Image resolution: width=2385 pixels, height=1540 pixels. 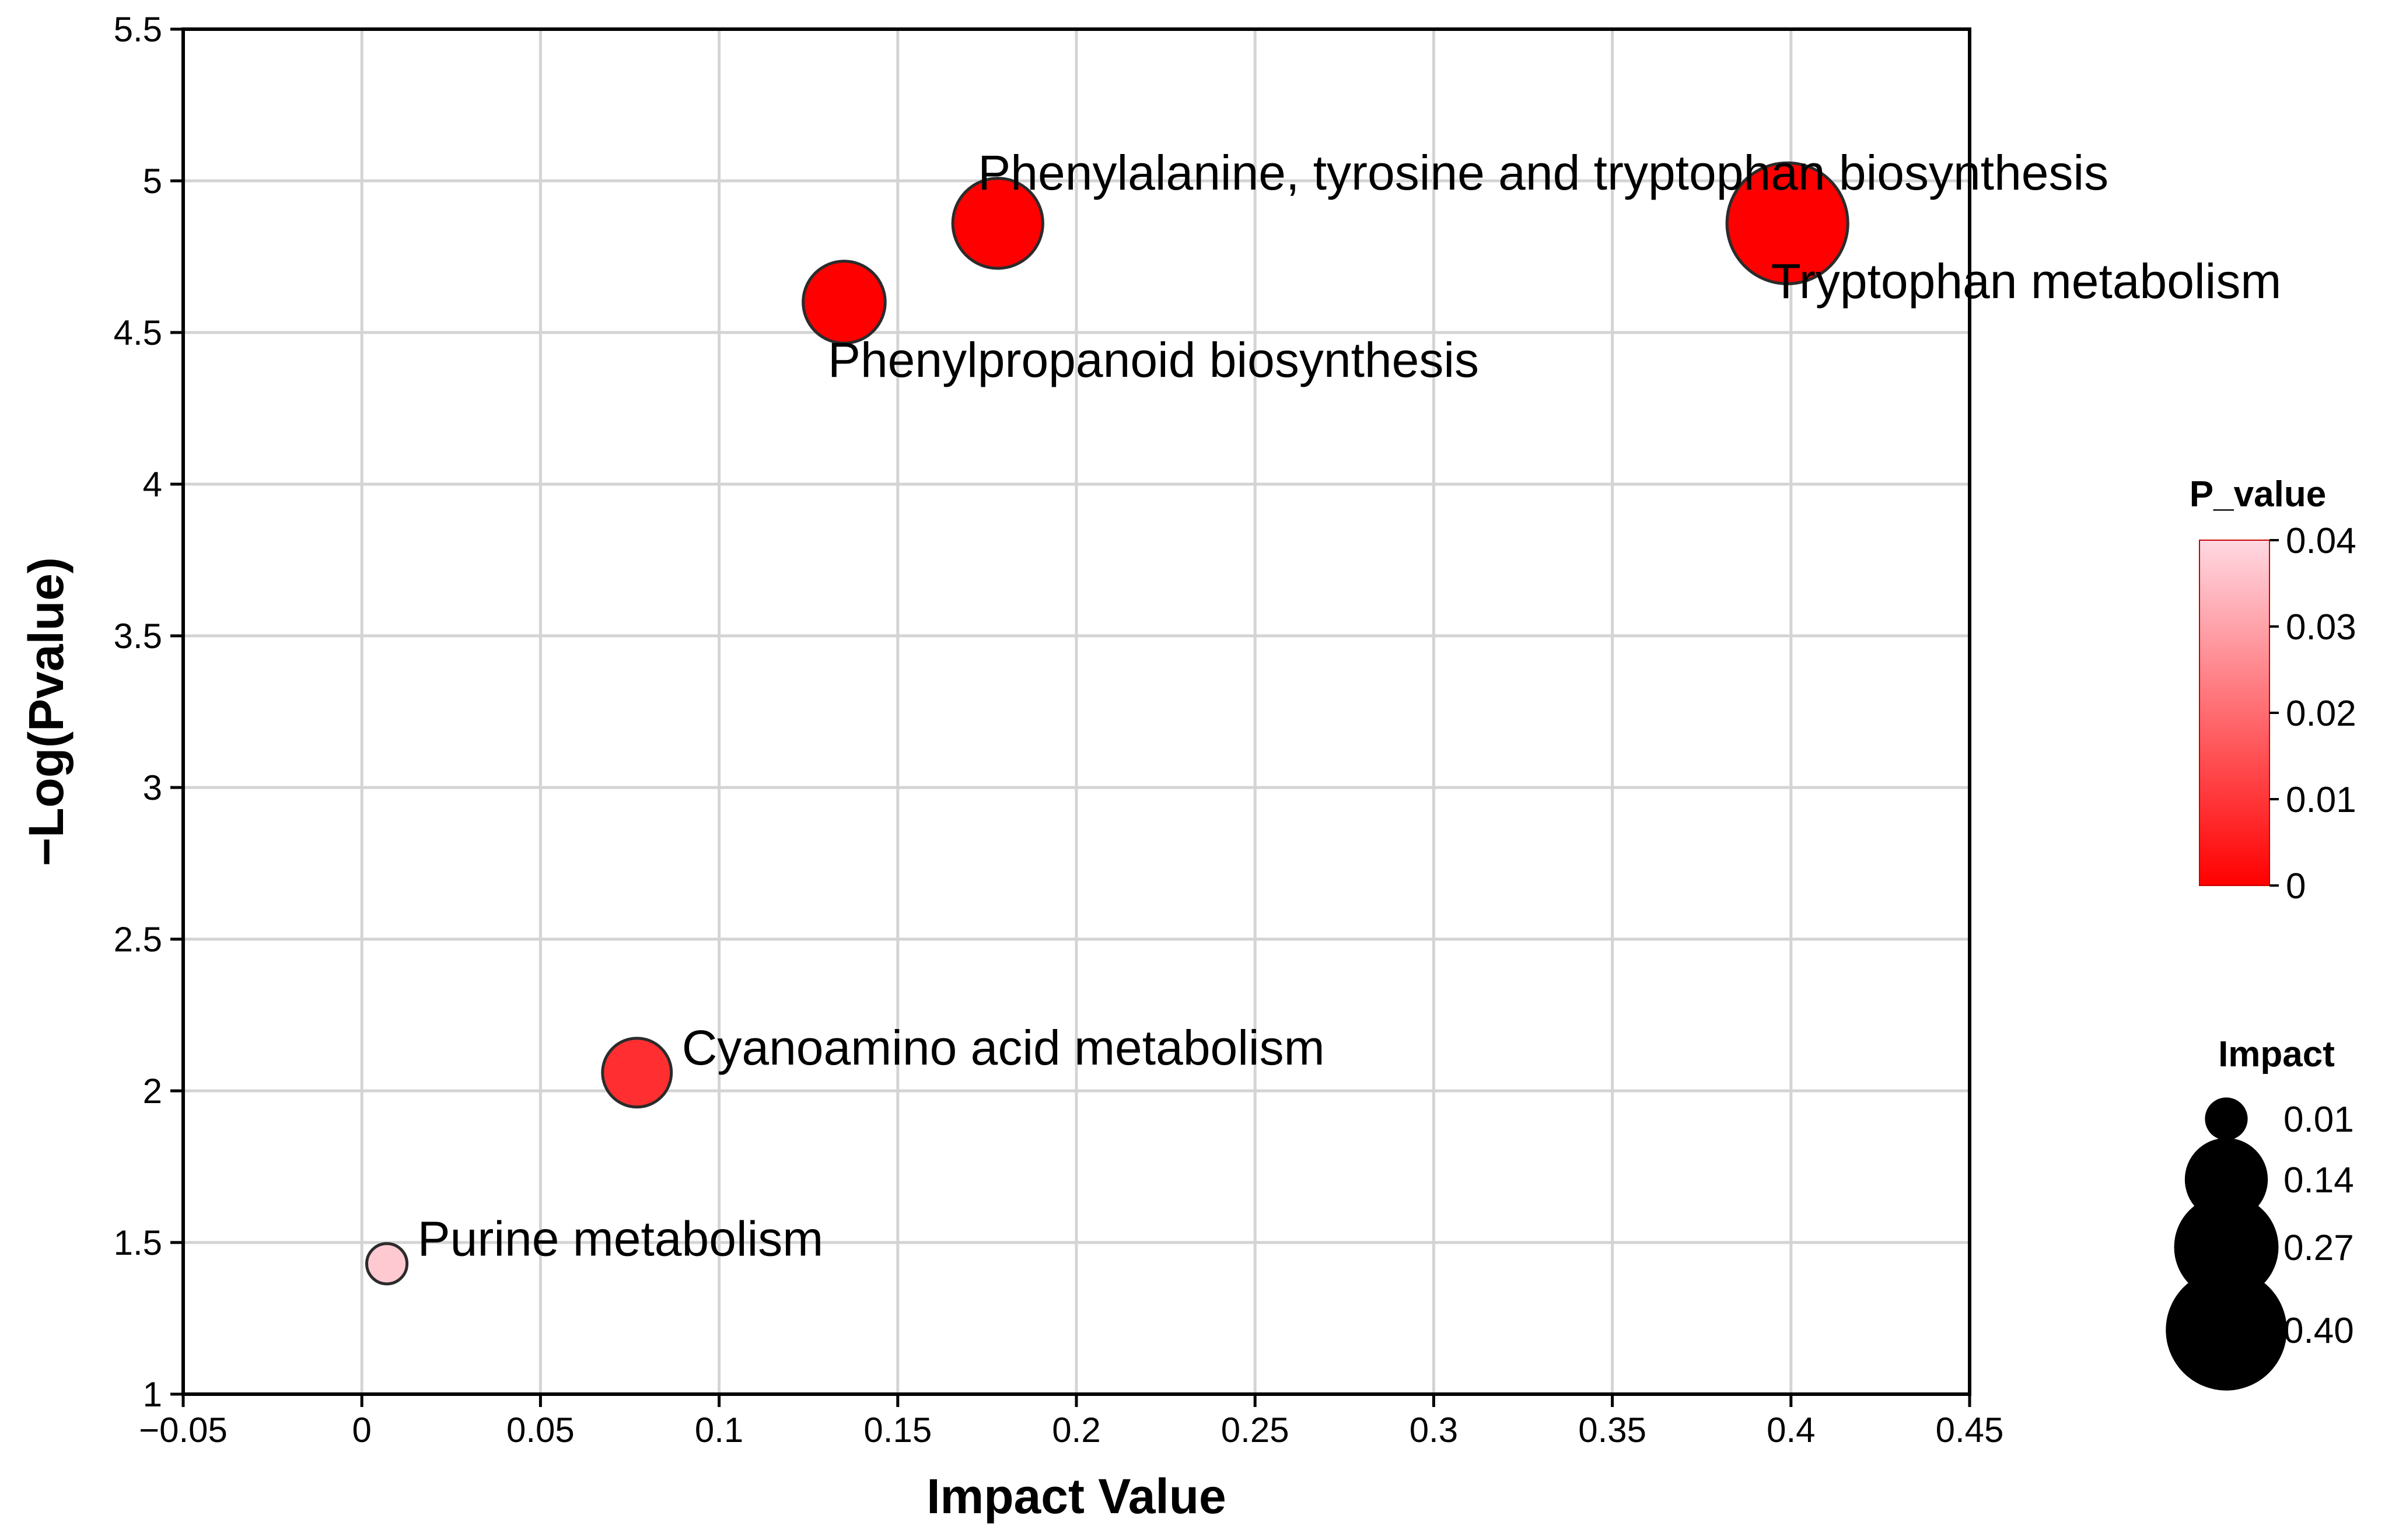 What do you see at coordinates (2318, 1248) in the screenshot?
I see `size-legend-label: 0.27` at bounding box center [2318, 1248].